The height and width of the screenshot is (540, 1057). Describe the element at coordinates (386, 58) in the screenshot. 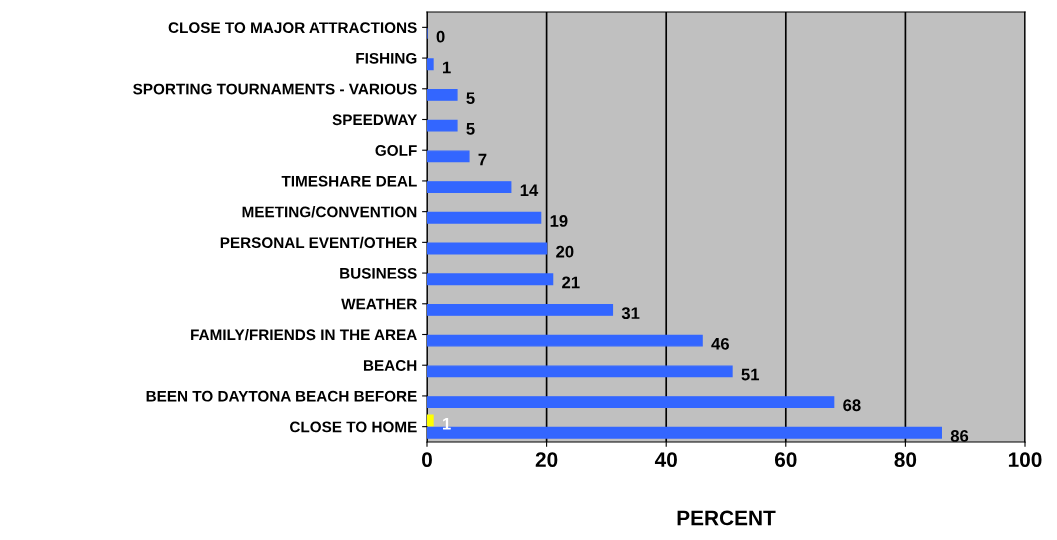

I see `y-tick-label: FISHING` at that location.